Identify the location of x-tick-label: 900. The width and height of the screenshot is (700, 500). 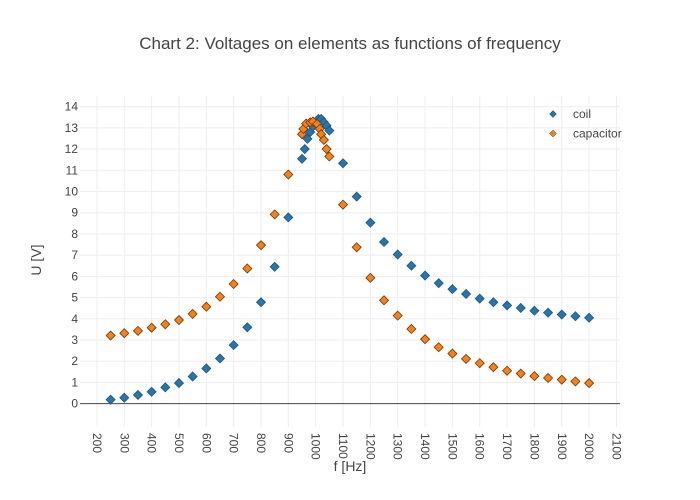
(288, 443).